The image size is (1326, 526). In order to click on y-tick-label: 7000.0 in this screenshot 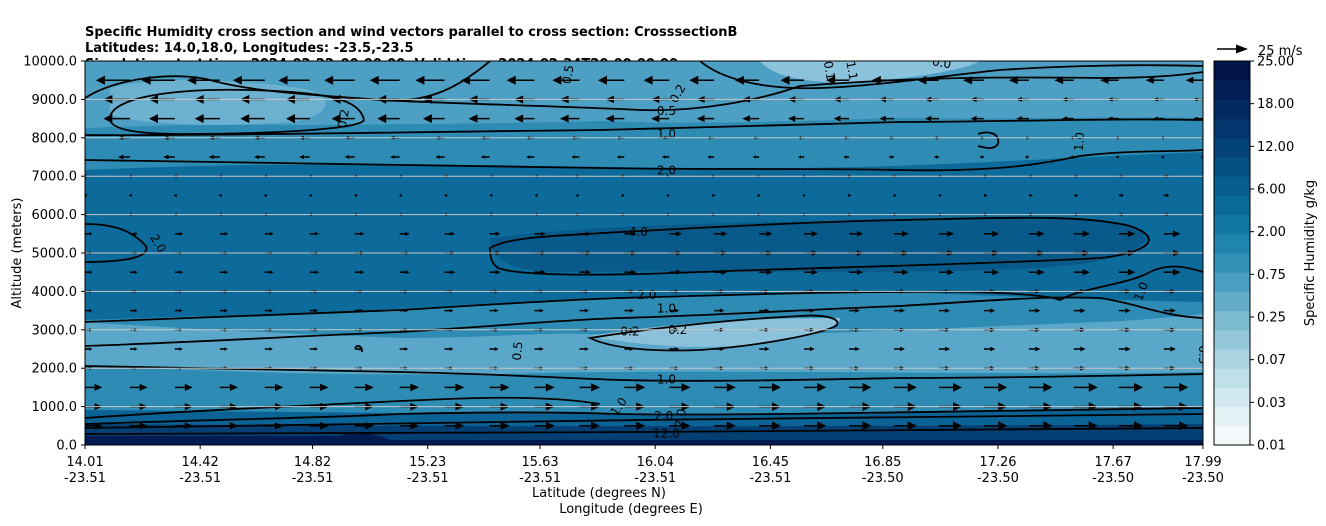, I will do `click(55, 177)`.